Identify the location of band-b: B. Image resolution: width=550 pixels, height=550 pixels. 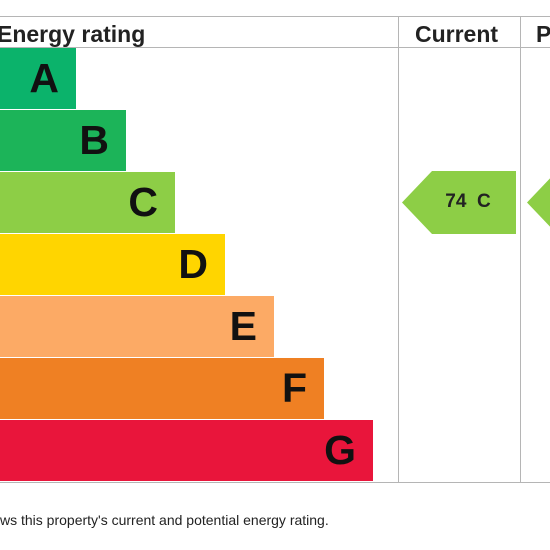
(63, 140).